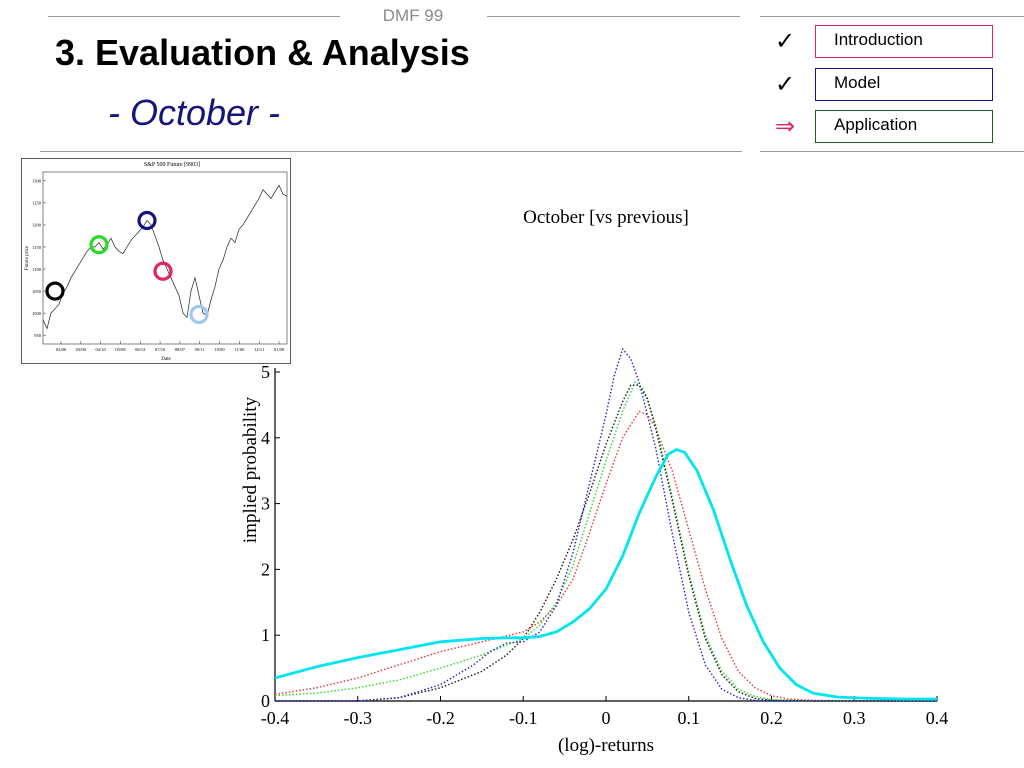 Image resolution: width=1024 pixels, height=768 pixels. What do you see at coordinates (165, 258) in the screenshot?
I see `inset-plot-area` at bounding box center [165, 258].